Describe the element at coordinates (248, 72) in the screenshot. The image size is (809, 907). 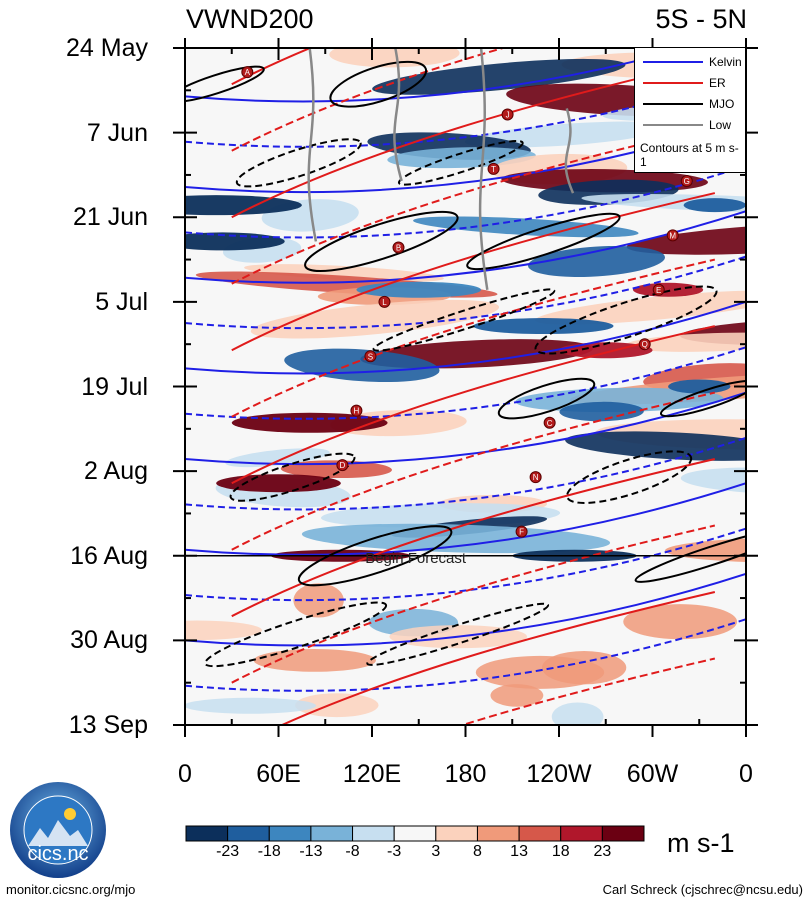
I see `svg-text: A` at that location.